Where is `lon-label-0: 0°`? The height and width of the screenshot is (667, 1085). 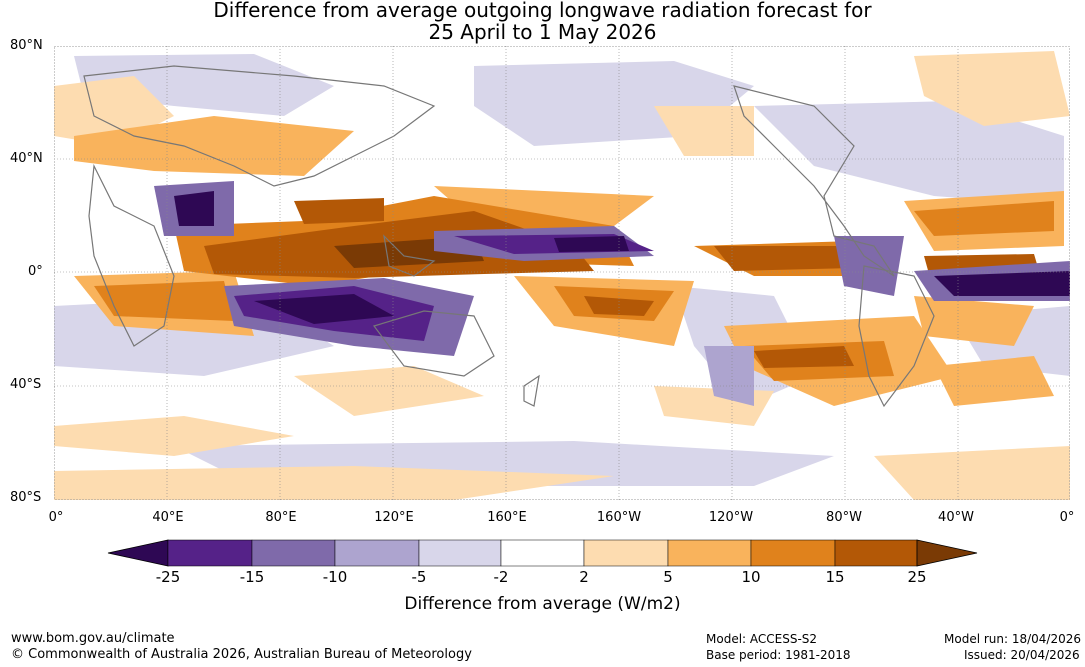
lon-label-0: 0° is located at coordinates (56, 517).